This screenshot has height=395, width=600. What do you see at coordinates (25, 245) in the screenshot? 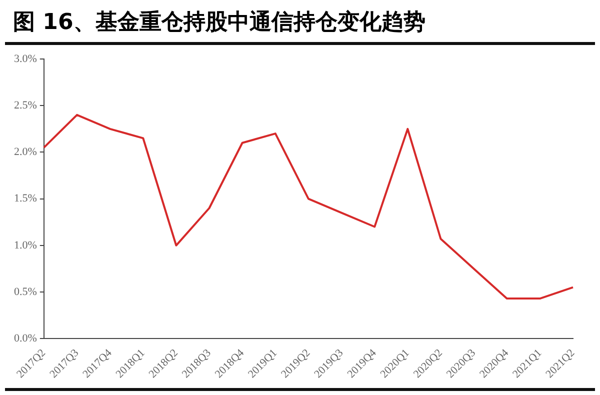
I see `y-tick-label: 1.0%` at bounding box center [25, 245].